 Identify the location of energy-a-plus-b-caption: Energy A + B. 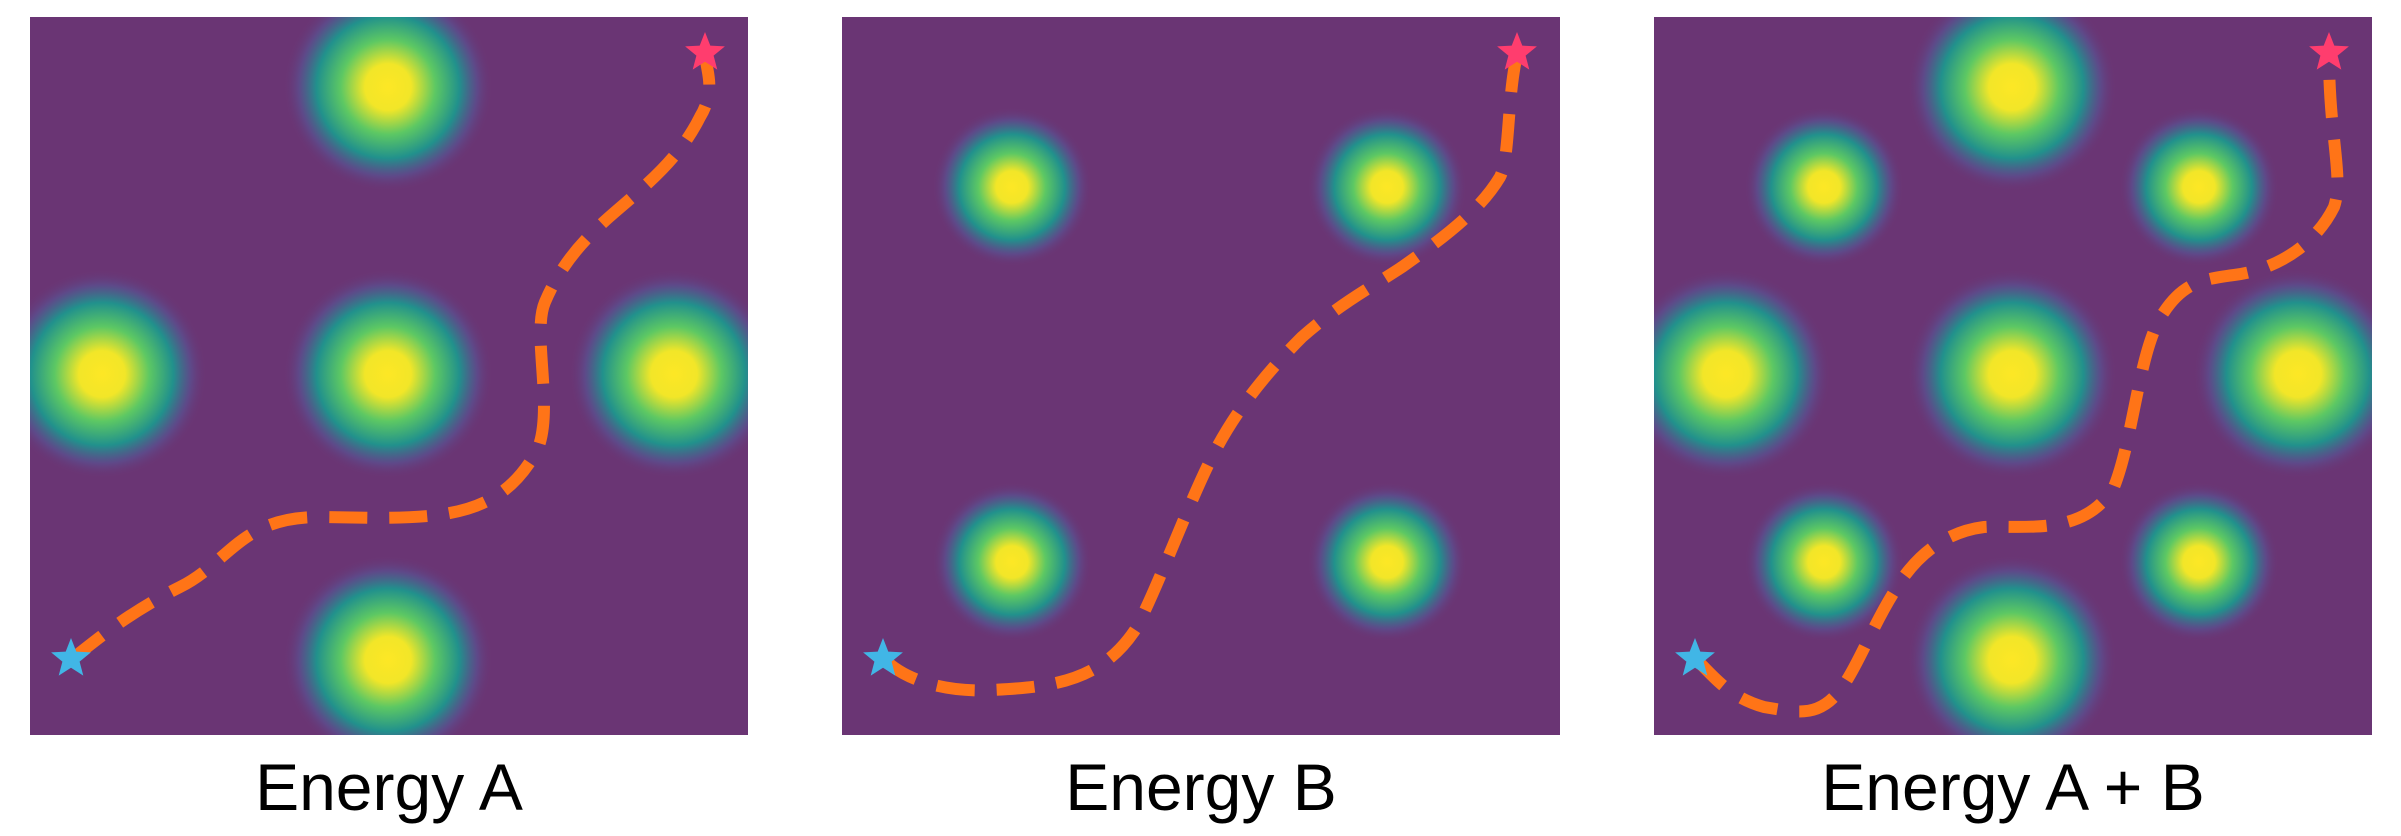
(2013, 787).